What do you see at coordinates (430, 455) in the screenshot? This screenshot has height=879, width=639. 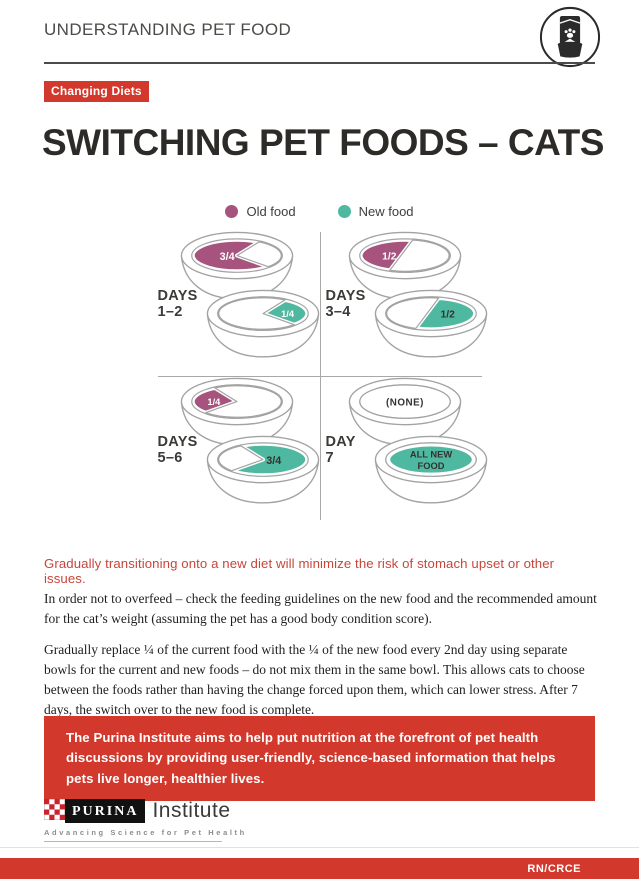 I see `svg-text: ALL NEW` at bounding box center [430, 455].